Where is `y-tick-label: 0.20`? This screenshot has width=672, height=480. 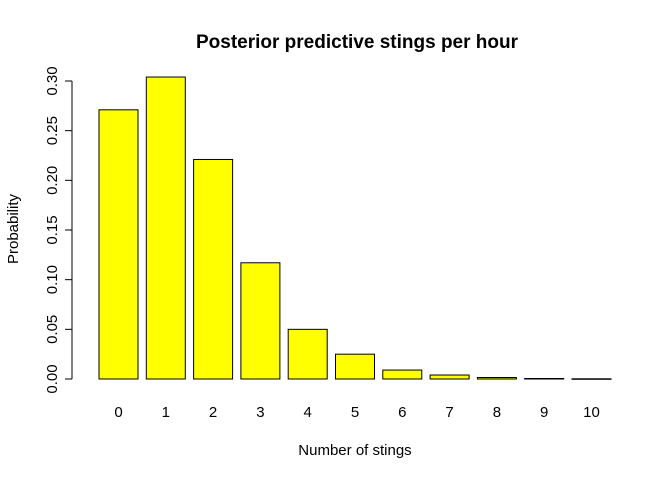
y-tick-label: 0.20 is located at coordinates (52, 180).